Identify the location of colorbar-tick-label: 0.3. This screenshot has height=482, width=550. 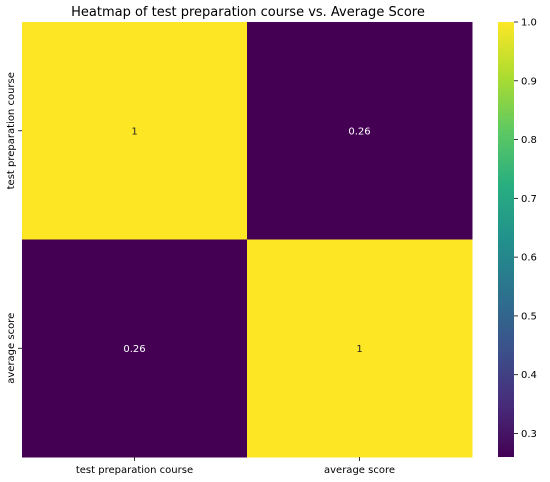
(529, 434).